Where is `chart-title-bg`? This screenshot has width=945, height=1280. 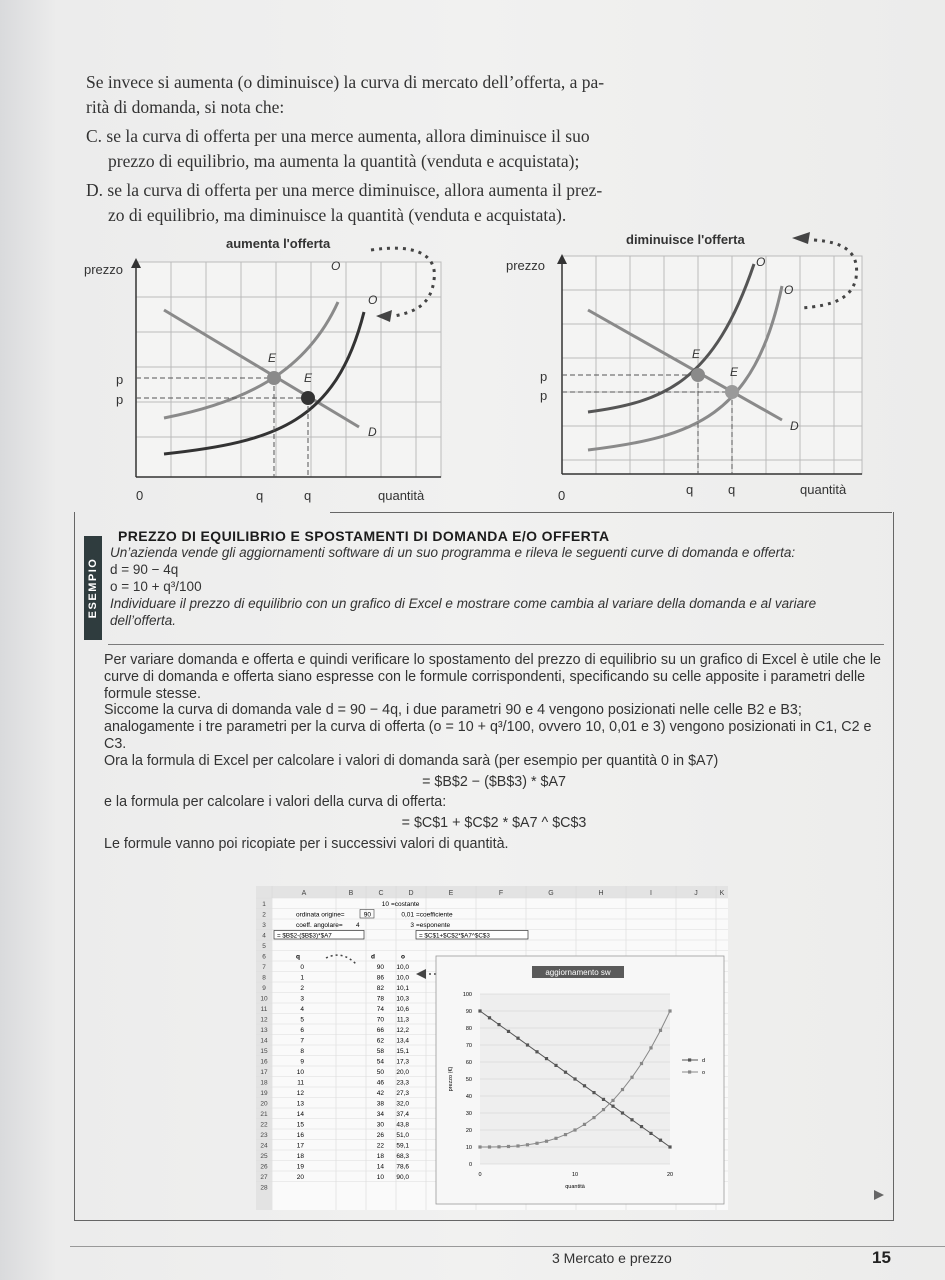
chart-title-bg is located at coordinates (578, 972).